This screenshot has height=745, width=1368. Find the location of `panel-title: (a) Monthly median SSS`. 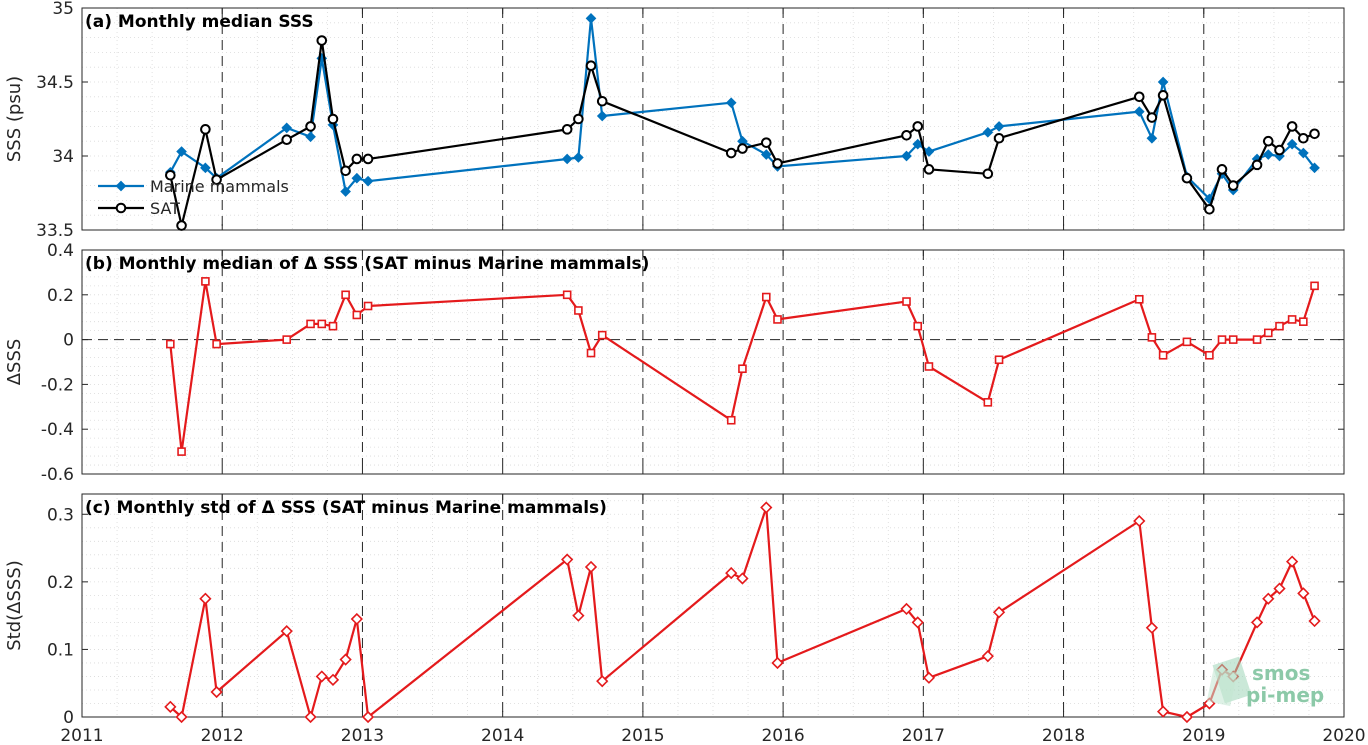

panel-title: (a) Monthly median SSS is located at coordinates (199, 22).